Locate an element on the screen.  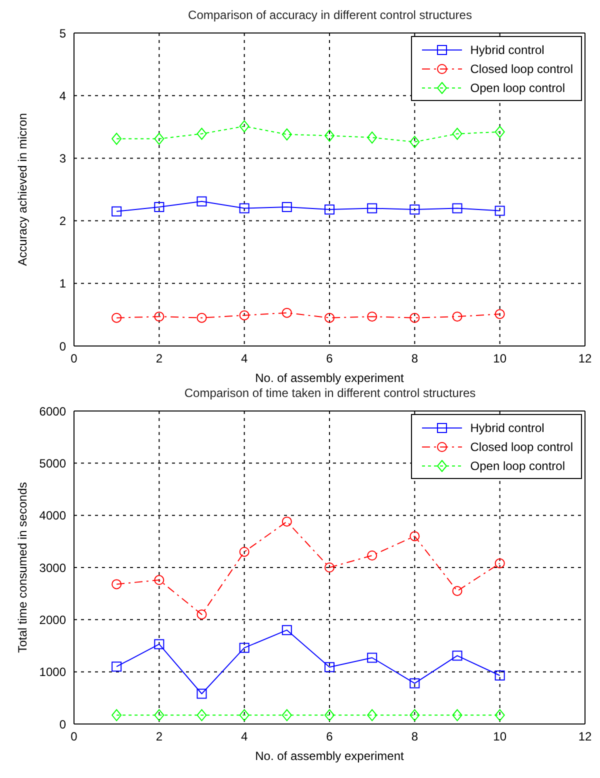
y-tick-label: 4000 is located at coordinates (52, 515).